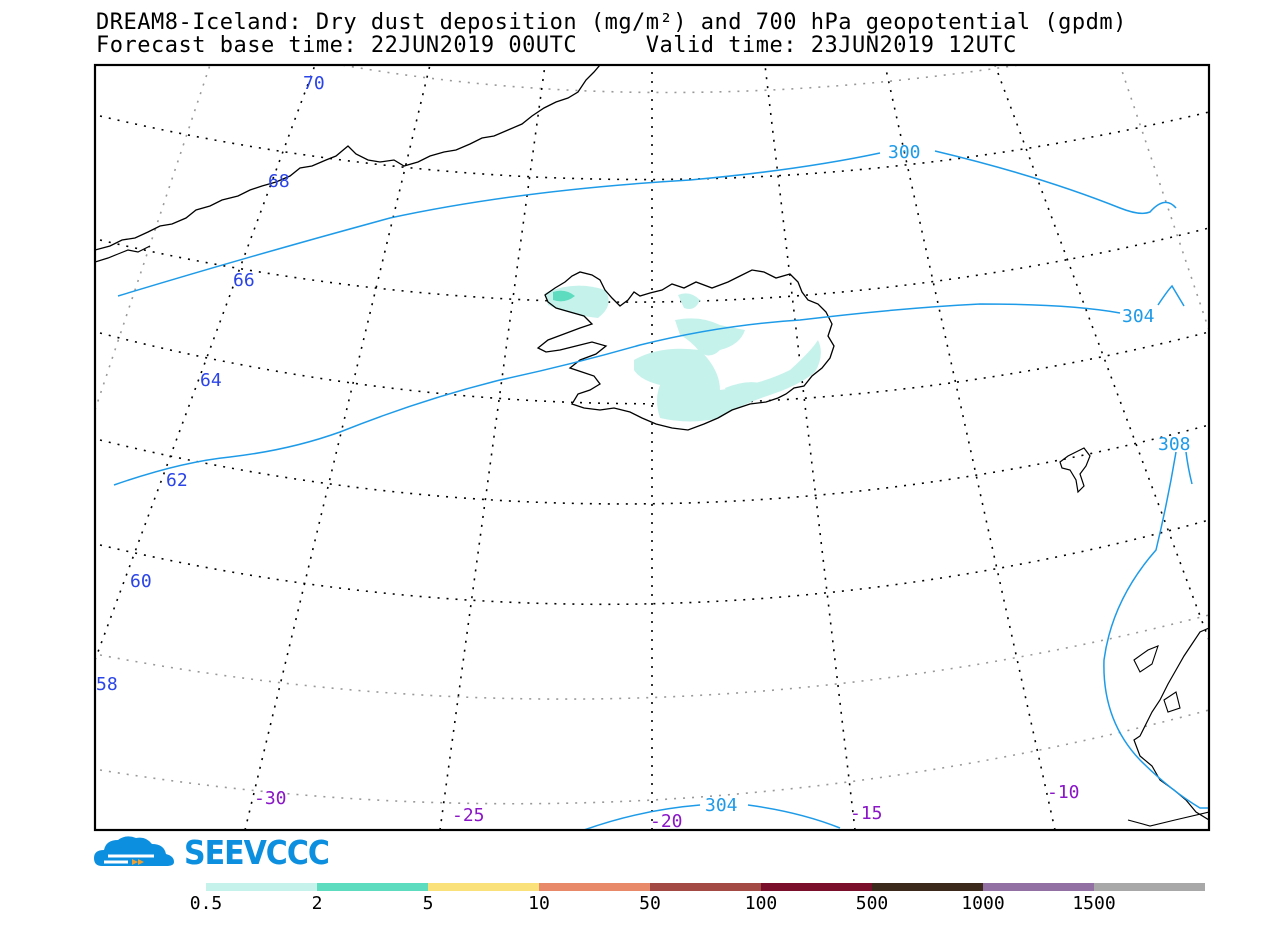  Describe the element at coordinates (244, 280) in the screenshot. I see `lat-label-66: 66` at that location.